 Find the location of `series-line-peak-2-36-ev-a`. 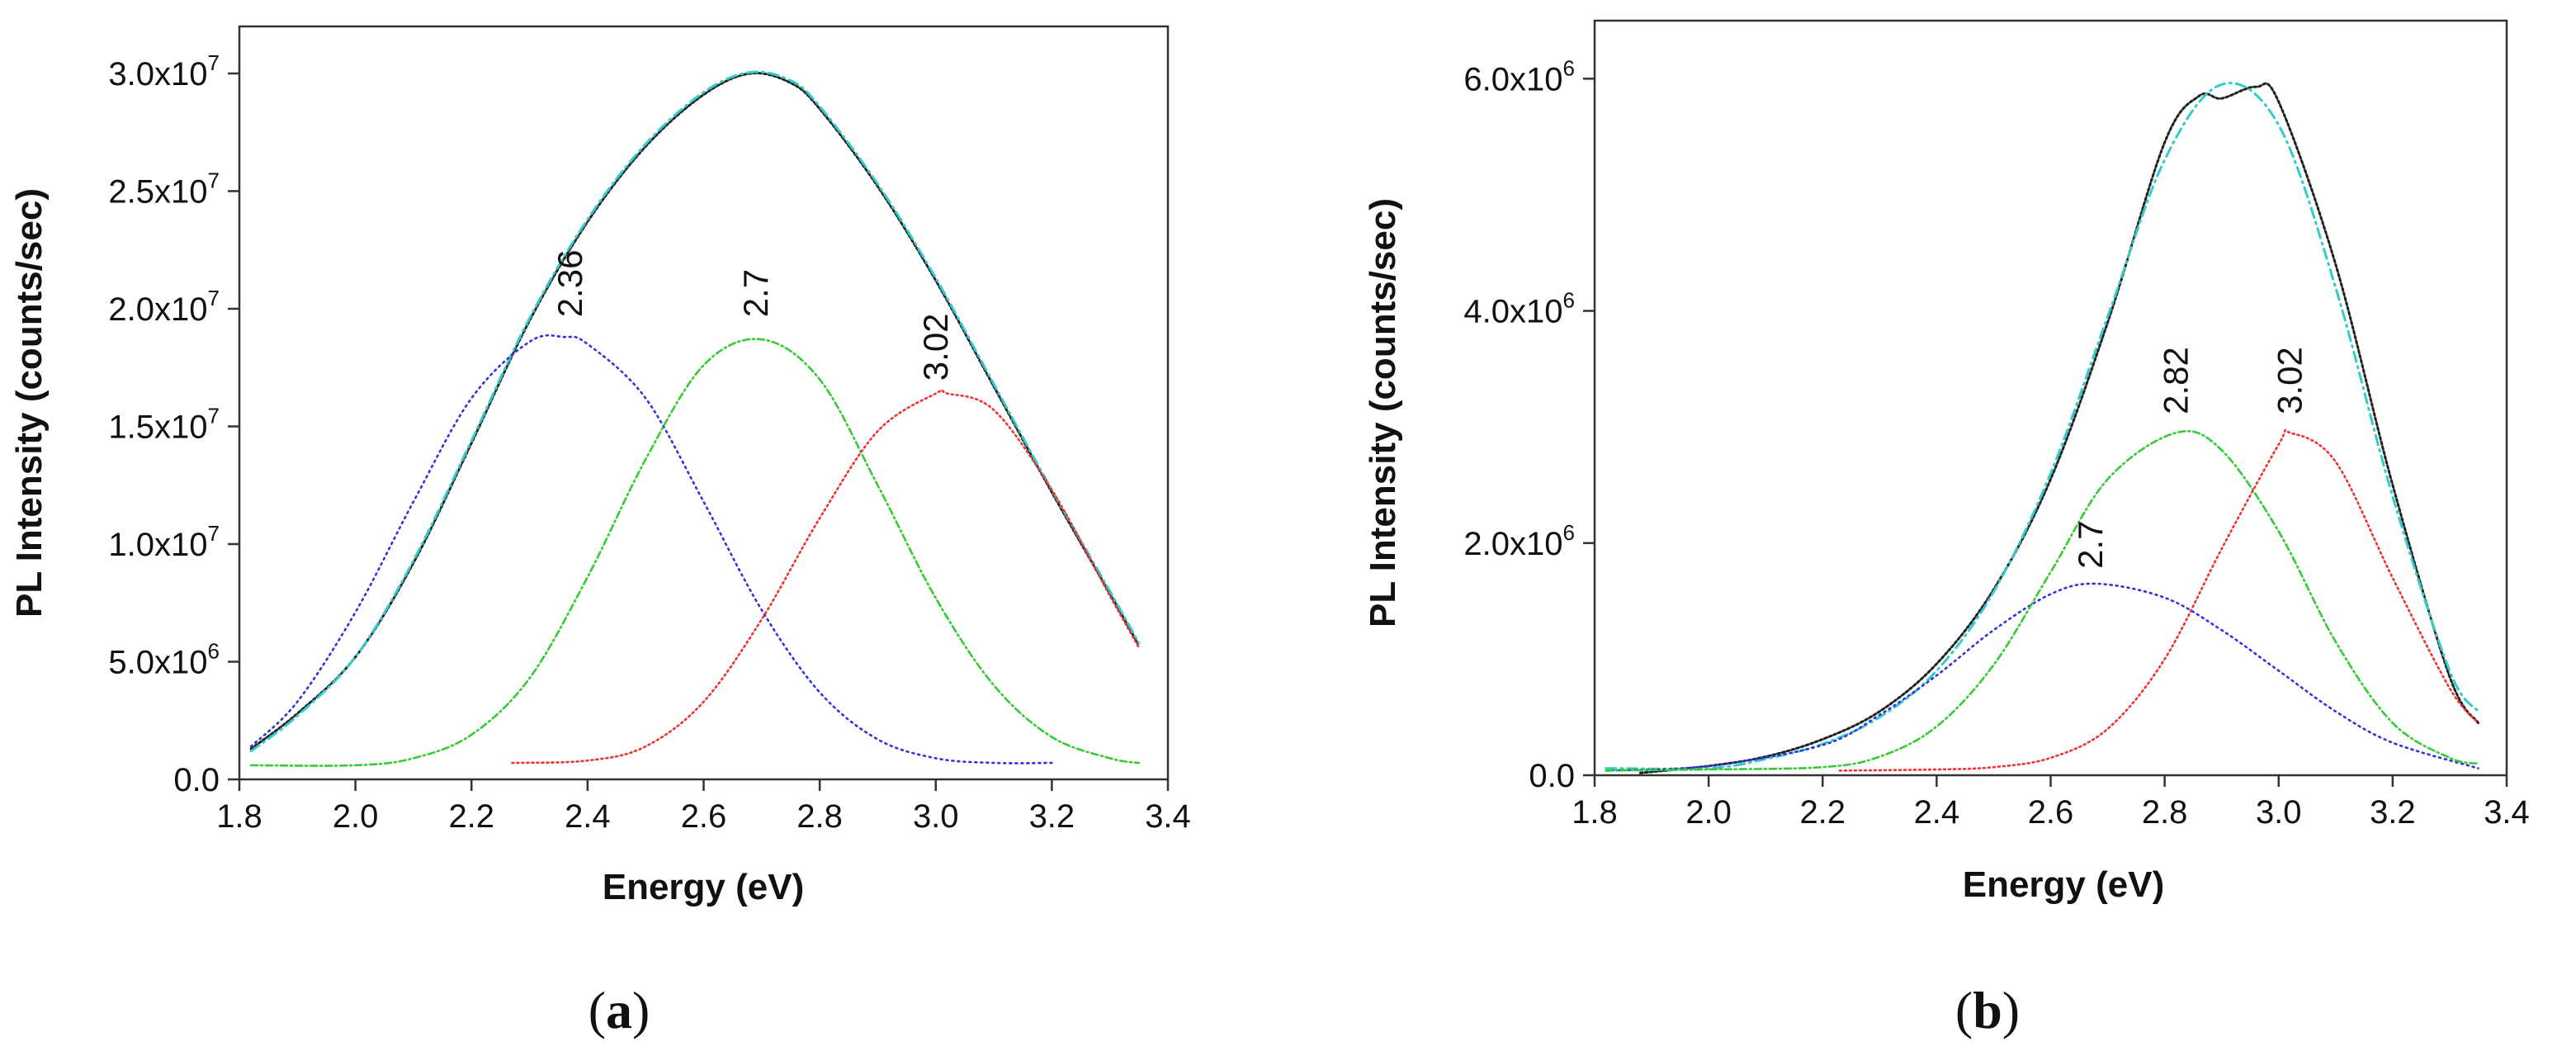

series-line-peak-2-36-ev-a is located at coordinates (651, 549).